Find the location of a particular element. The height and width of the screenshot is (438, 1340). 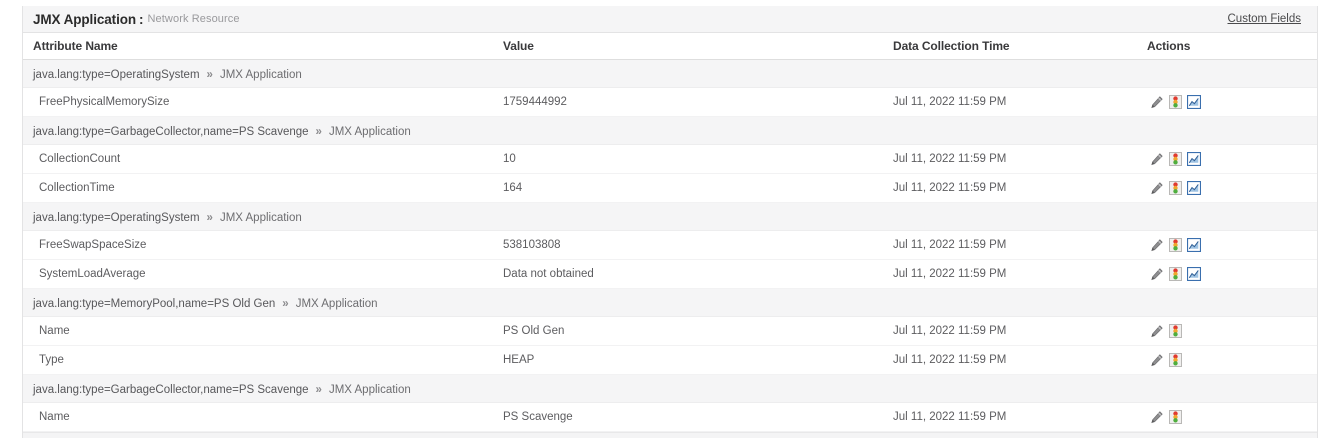

cell-value: 164 is located at coordinates (688, 188).